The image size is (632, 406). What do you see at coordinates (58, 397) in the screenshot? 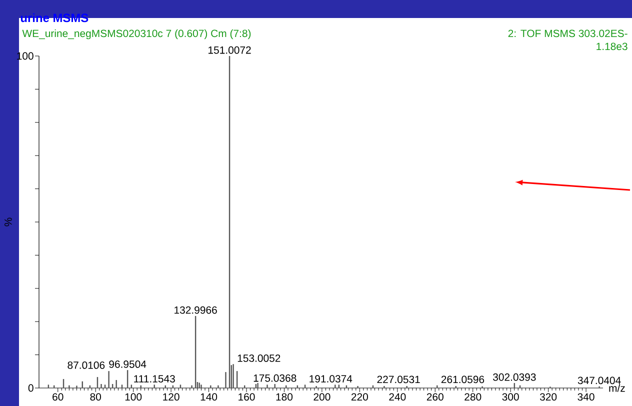
I see `x-tick-label: 60` at bounding box center [58, 397].